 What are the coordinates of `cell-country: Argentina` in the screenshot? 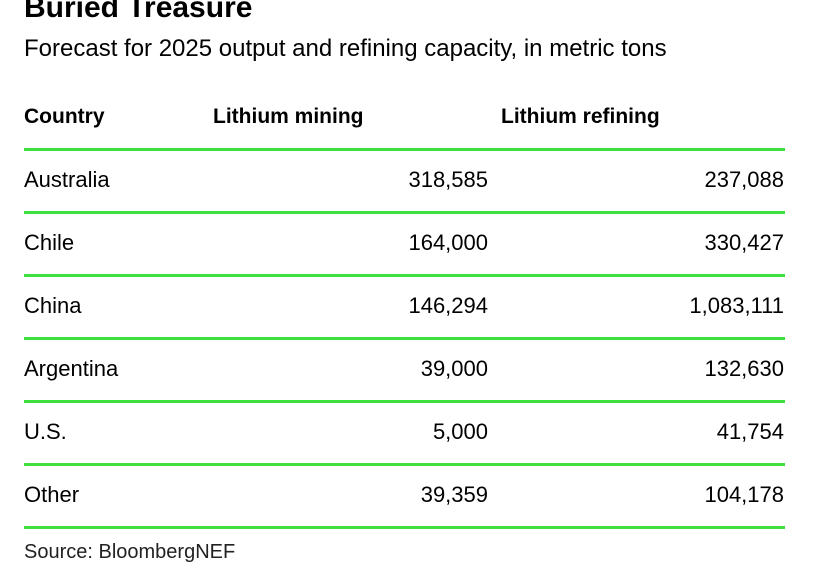 It's located at (71, 368).